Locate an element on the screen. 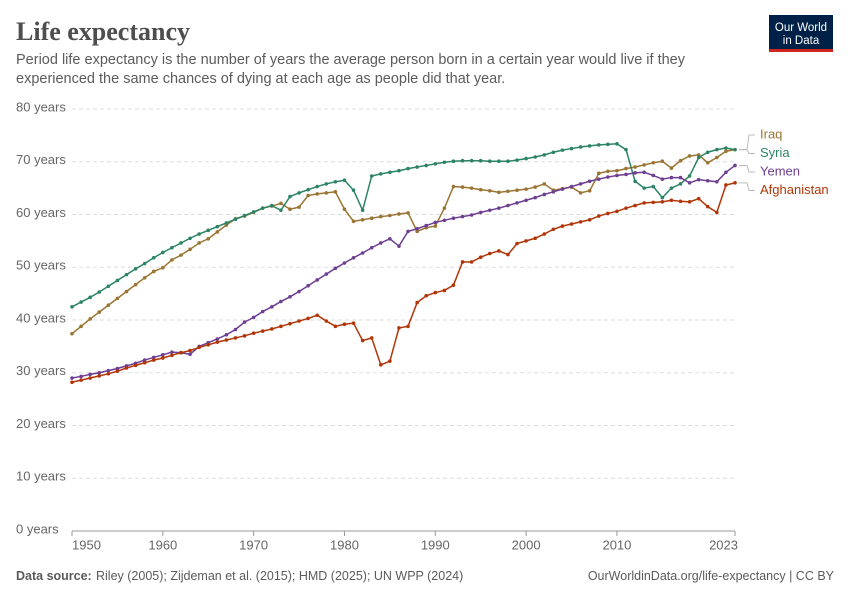 The image size is (850, 605). y-tick-label: 10 years is located at coordinates (41, 476).